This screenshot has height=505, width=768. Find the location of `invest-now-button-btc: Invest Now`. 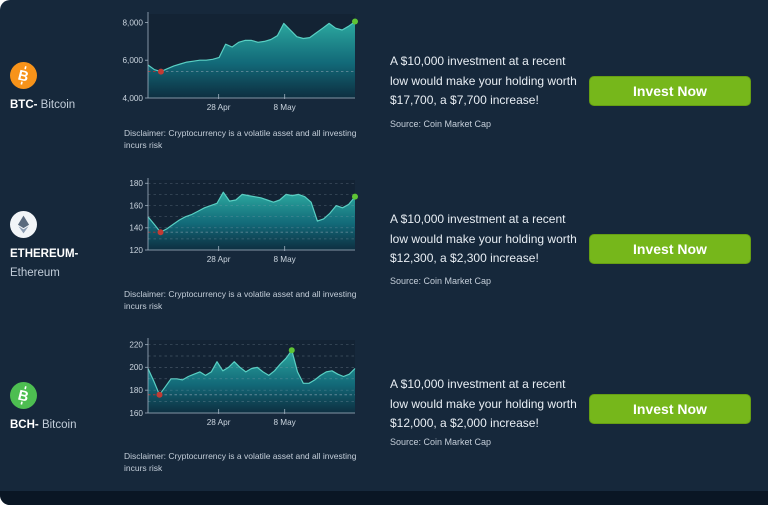

invest-now-button-btc: Invest Now is located at coordinates (670, 91).